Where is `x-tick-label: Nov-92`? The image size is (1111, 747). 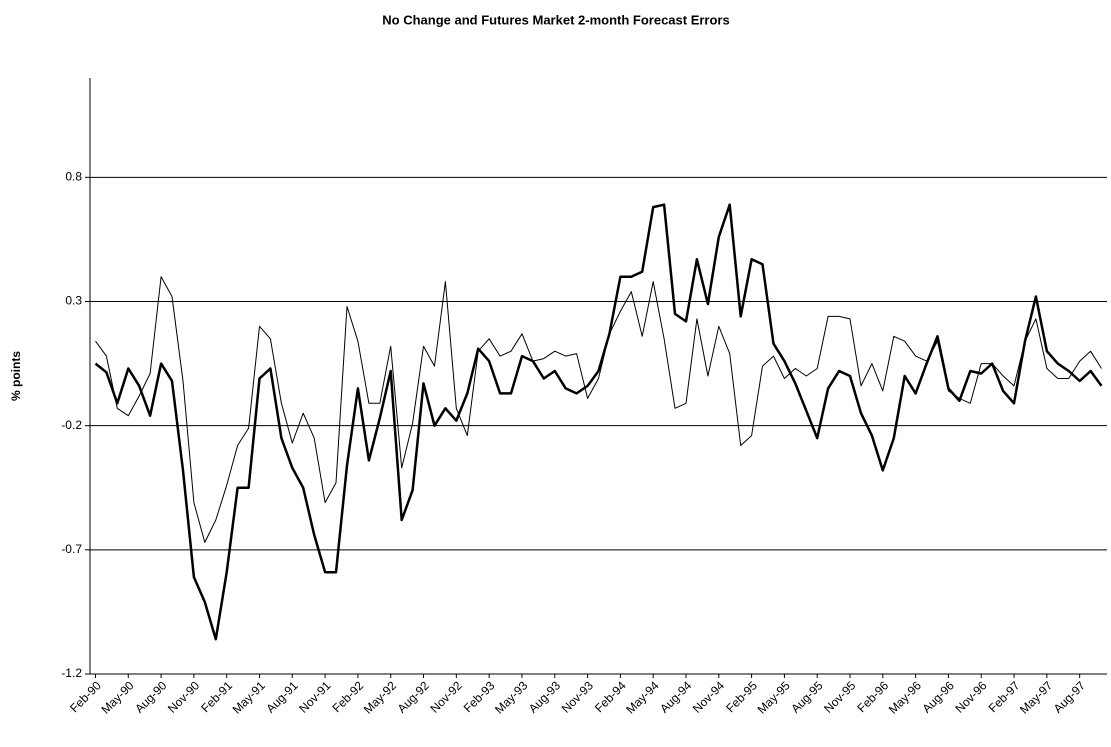
x-tick-label: Nov-92 is located at coordinates (445, 696).